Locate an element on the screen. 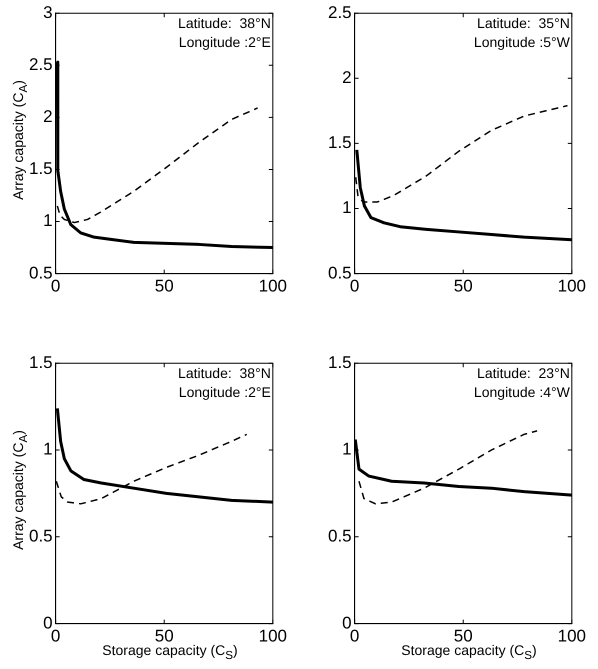  annotation: Longitude :4°W is located at coordinates (522, 392).